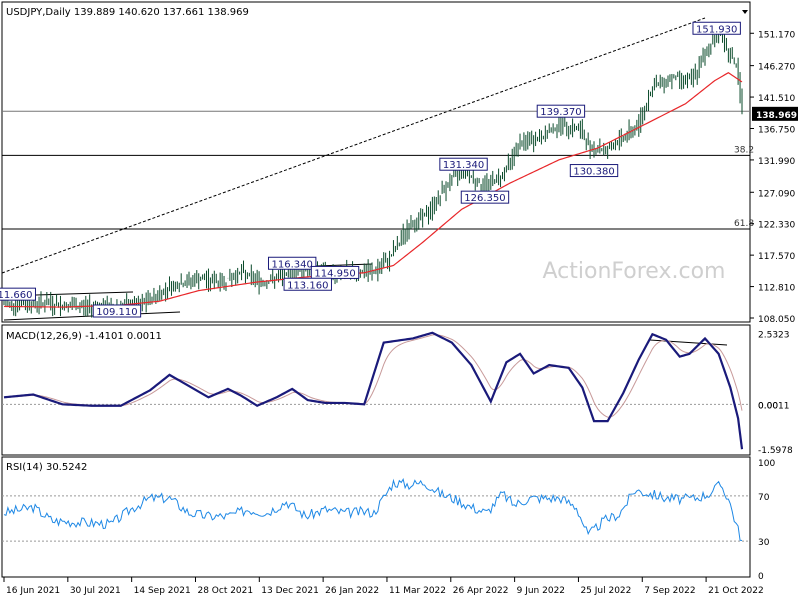 Image resolution: width=800 pixels, height=600 pixels. Describe the element at coordinates (481, 591) in the screenshot. I see `time-axis-label: 26 Apr 2022` at that location.